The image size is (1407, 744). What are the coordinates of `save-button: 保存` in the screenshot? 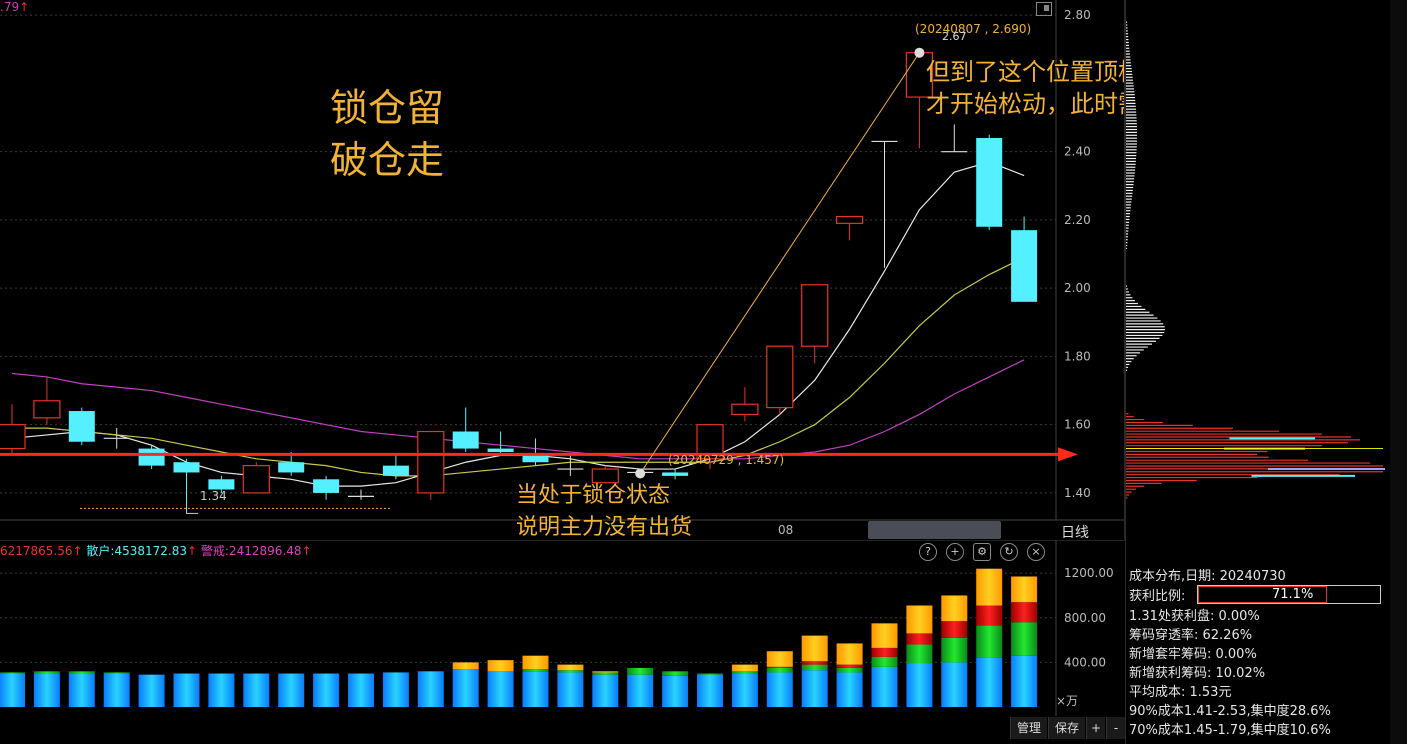 It's located at (1066, 728).